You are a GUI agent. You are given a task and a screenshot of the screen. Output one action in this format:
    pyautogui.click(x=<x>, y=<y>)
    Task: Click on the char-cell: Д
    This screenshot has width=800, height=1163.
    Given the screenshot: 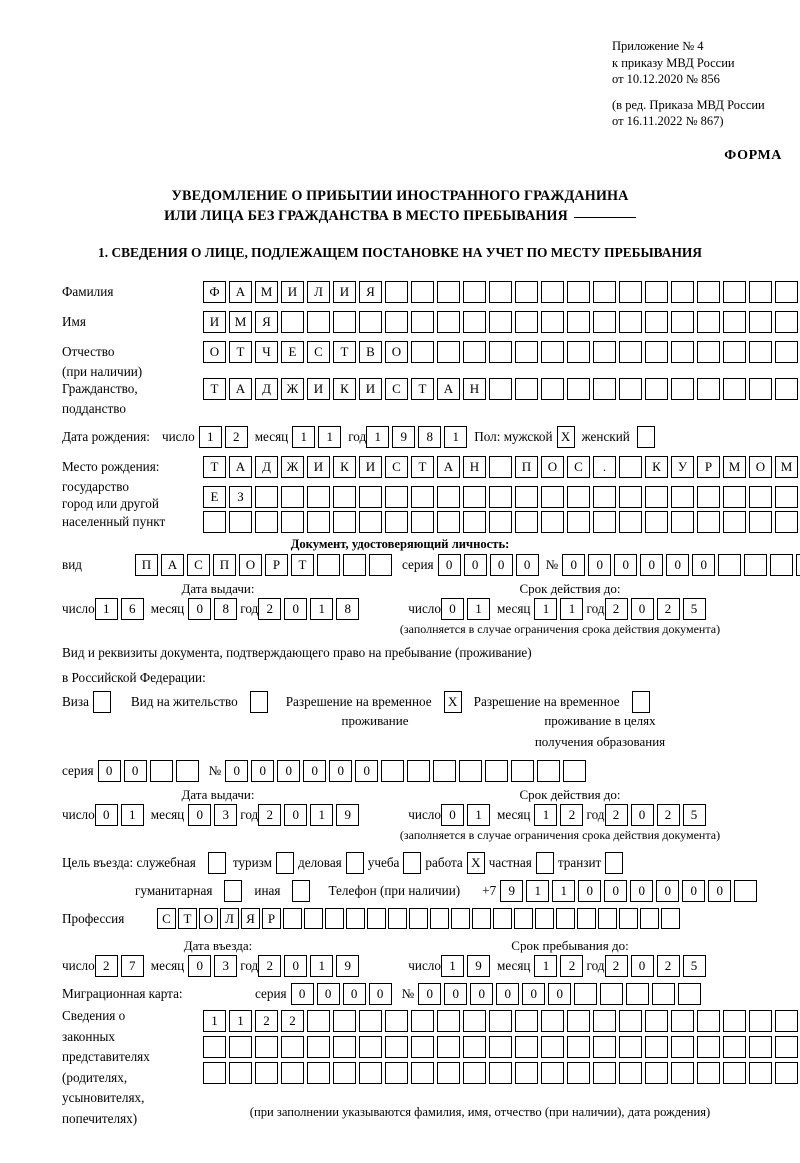 What is the action you would take?
    pyautogui.click(x=266, y=467)
    